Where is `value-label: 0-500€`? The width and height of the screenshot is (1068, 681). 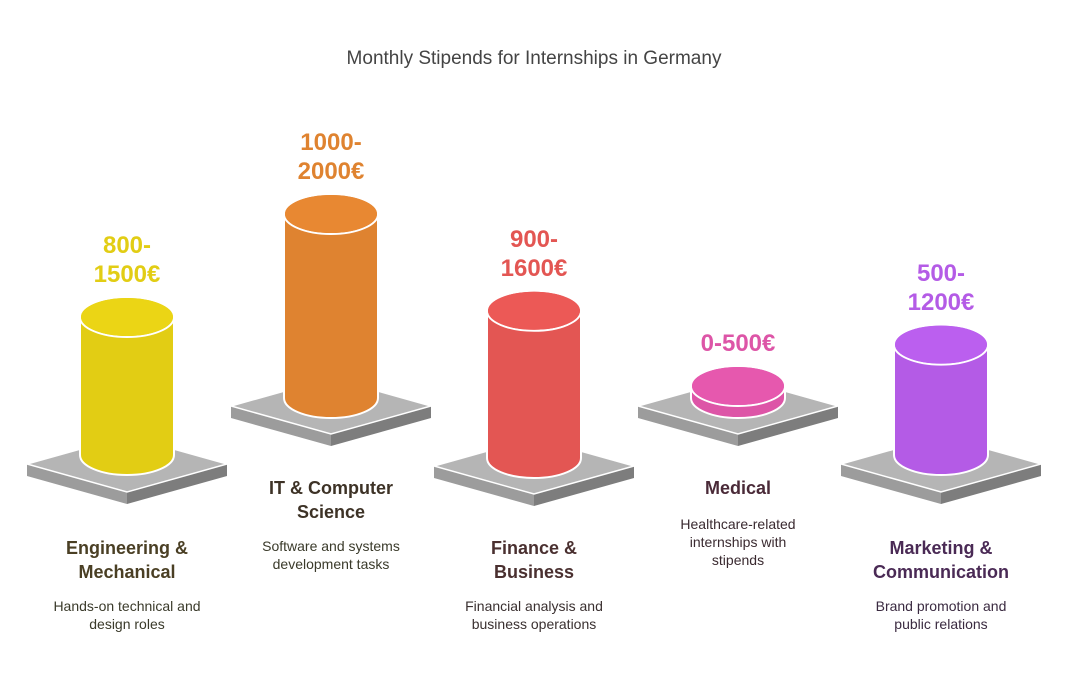 value-label: 0-500€ is located at coordinates (738, 343).